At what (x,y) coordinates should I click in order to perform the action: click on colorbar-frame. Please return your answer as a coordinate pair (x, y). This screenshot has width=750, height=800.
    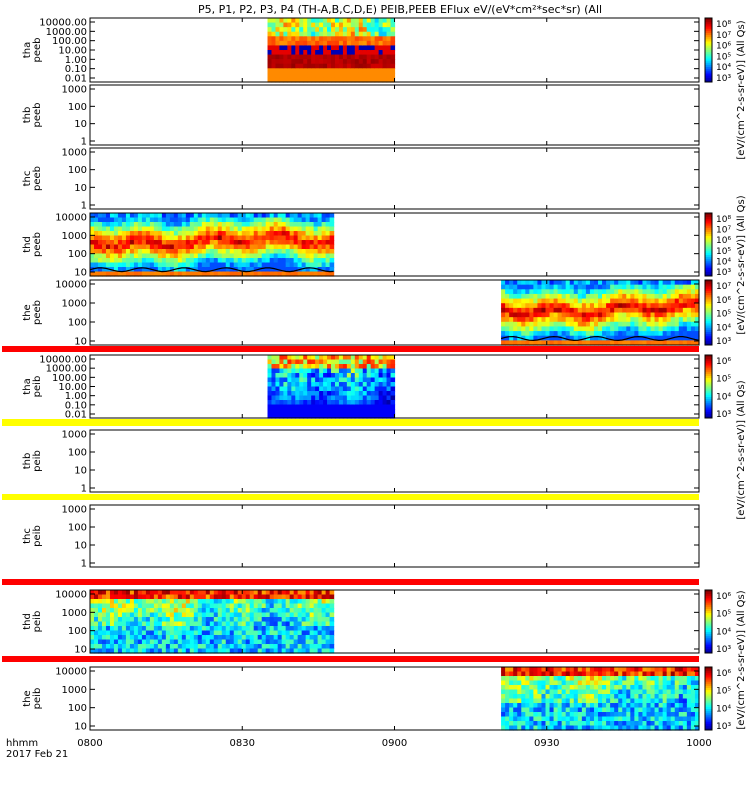
    Looking at the image, I should click on (708, 312).